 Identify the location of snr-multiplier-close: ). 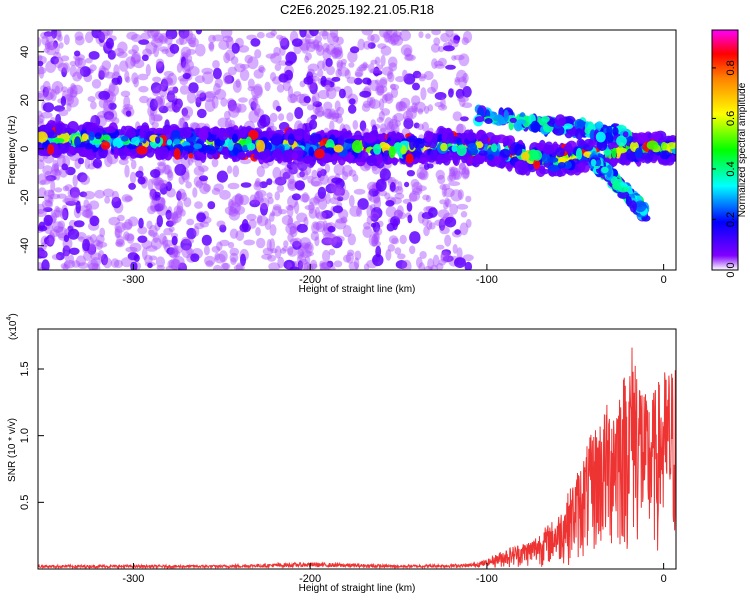
(13, 314).